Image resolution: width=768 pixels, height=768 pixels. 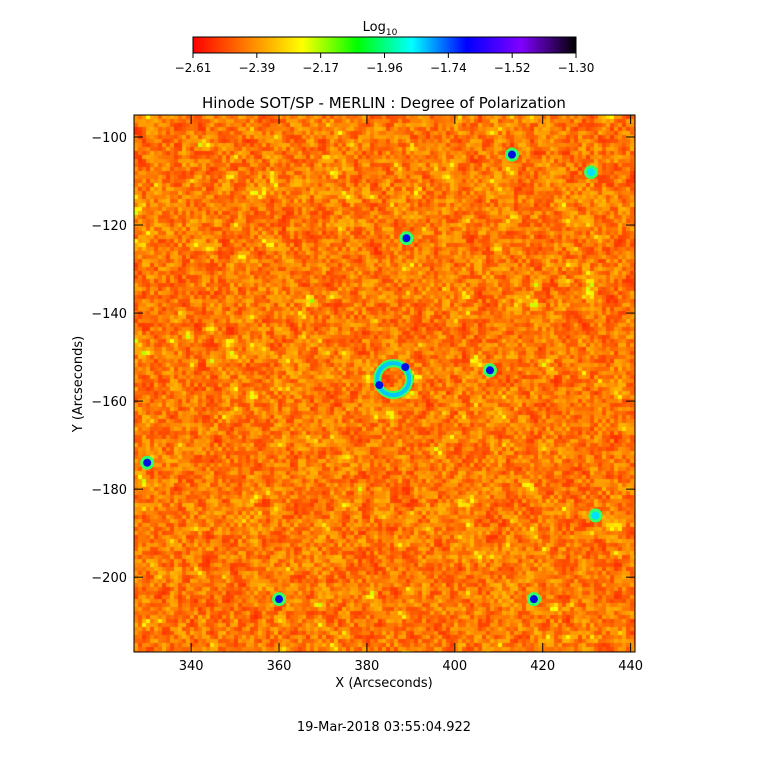 What do you see at coordinates (512, 68) in the screenshot?
I see `colorbar-tick-label: −1.52` at bounding box center [512, 68].